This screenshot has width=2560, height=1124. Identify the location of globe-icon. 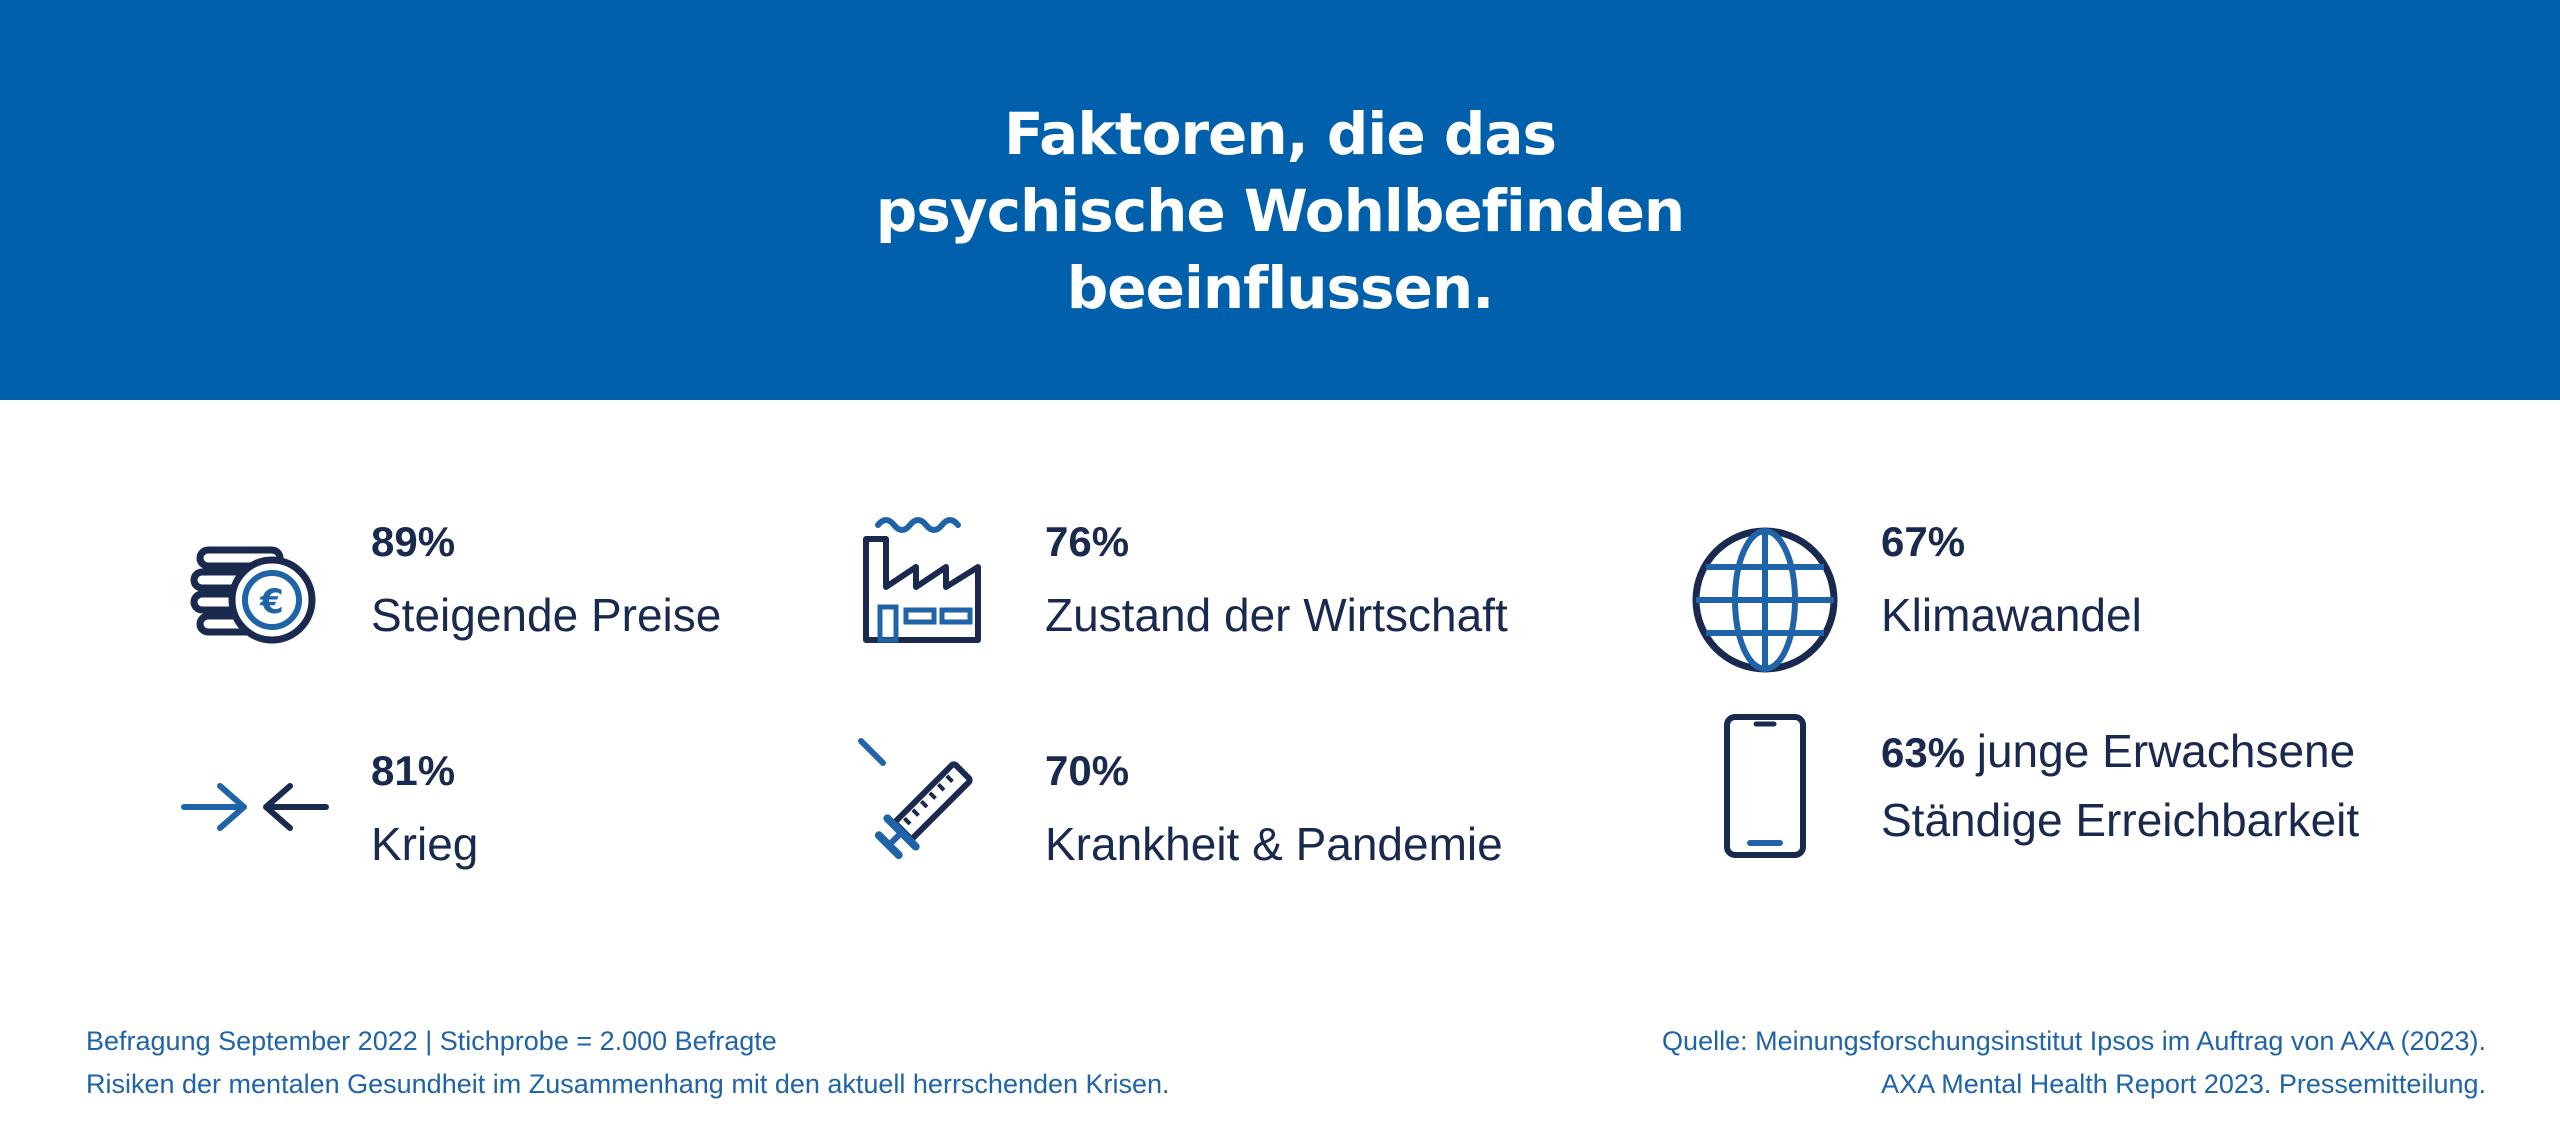
(1765, 600).